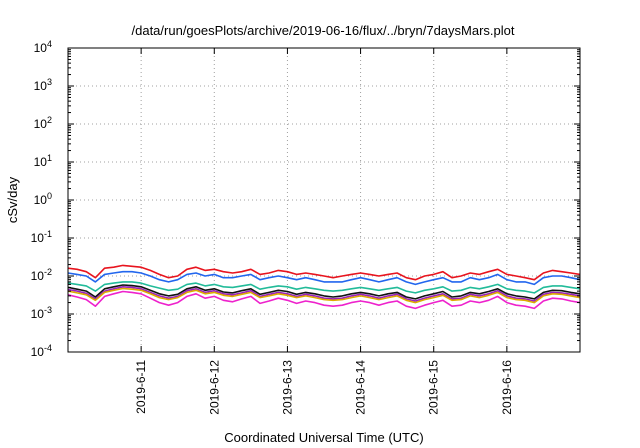 The width and height of the screenshot is (640, 448). What do you see at coordinates (41, 351) in the screenshot?
I see `y-tick-label: 10⁻⁴` at bounding box center [41, 351].